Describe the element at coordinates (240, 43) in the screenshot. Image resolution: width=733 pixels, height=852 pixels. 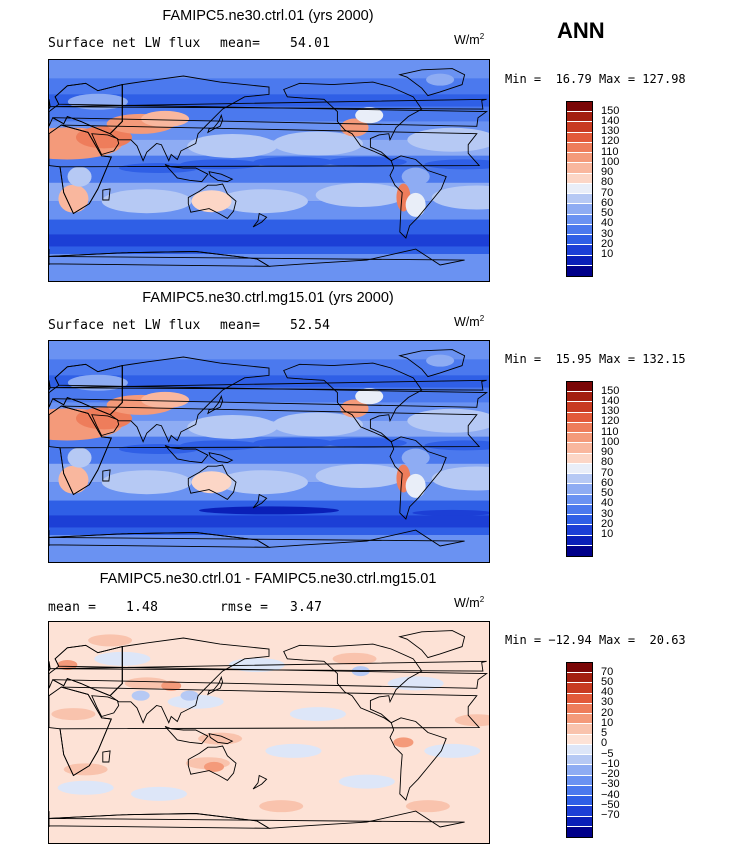
I see `panel-1-mean-label: mean=` at that location.